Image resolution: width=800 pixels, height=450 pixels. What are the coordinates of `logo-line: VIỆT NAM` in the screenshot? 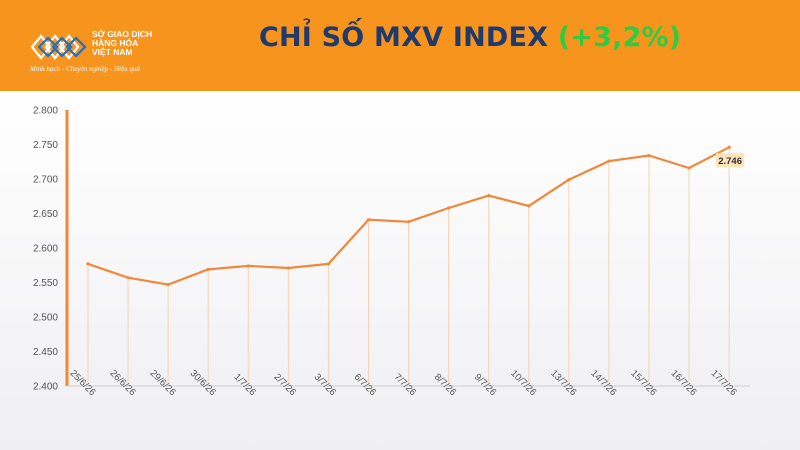 It's located at (112, 52).